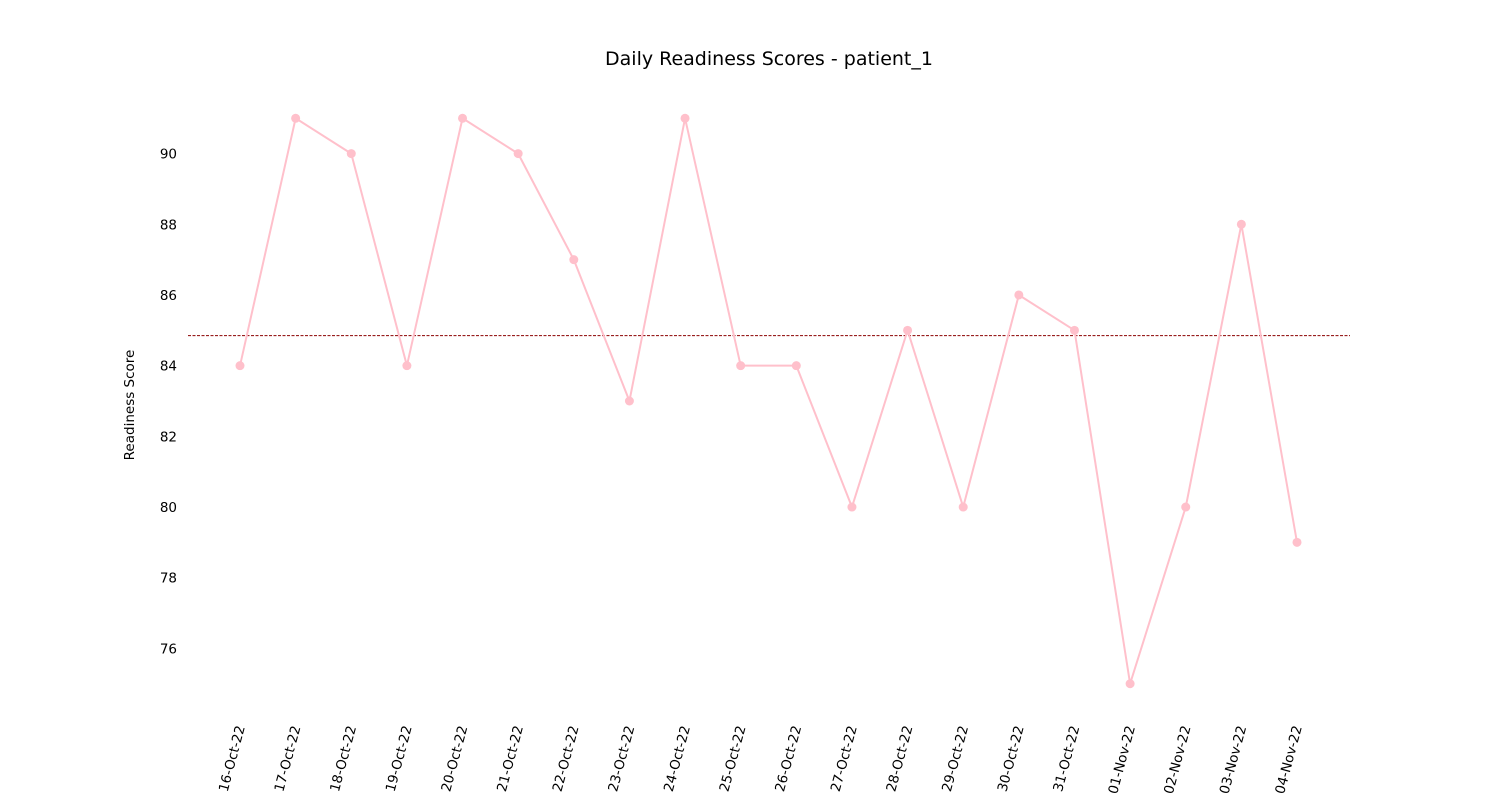 This screenshot has height=804, width=1500. Describe the element at coordinates (788, 759) in the screenshot. I see `x-tick-label: 26-Oct-22` at that location.